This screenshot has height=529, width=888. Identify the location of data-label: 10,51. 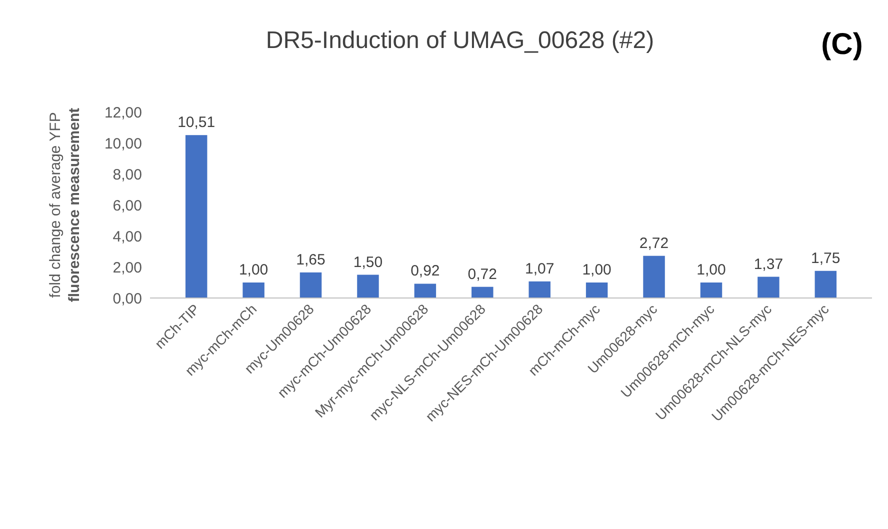
(197, 123).